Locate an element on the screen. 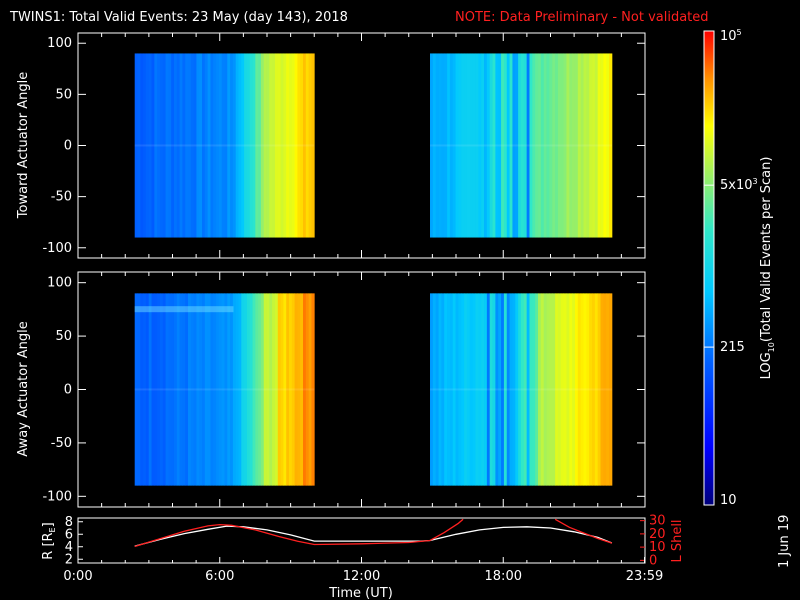 The height and width of the screenshot is (600, 800). y-tick-label: 50 is located at coordinates (63, 336).